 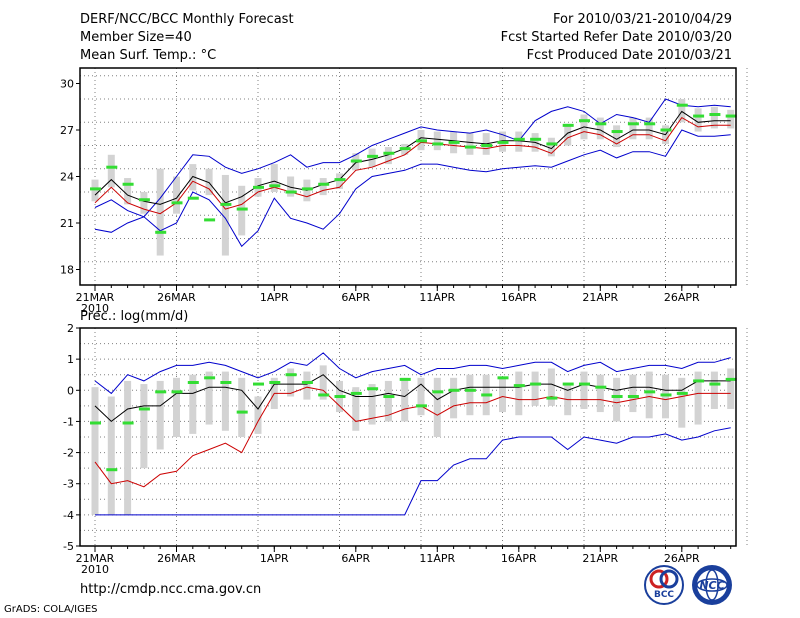 I want to click on x-tick-label: 6APR, so click(x=355, y=297).